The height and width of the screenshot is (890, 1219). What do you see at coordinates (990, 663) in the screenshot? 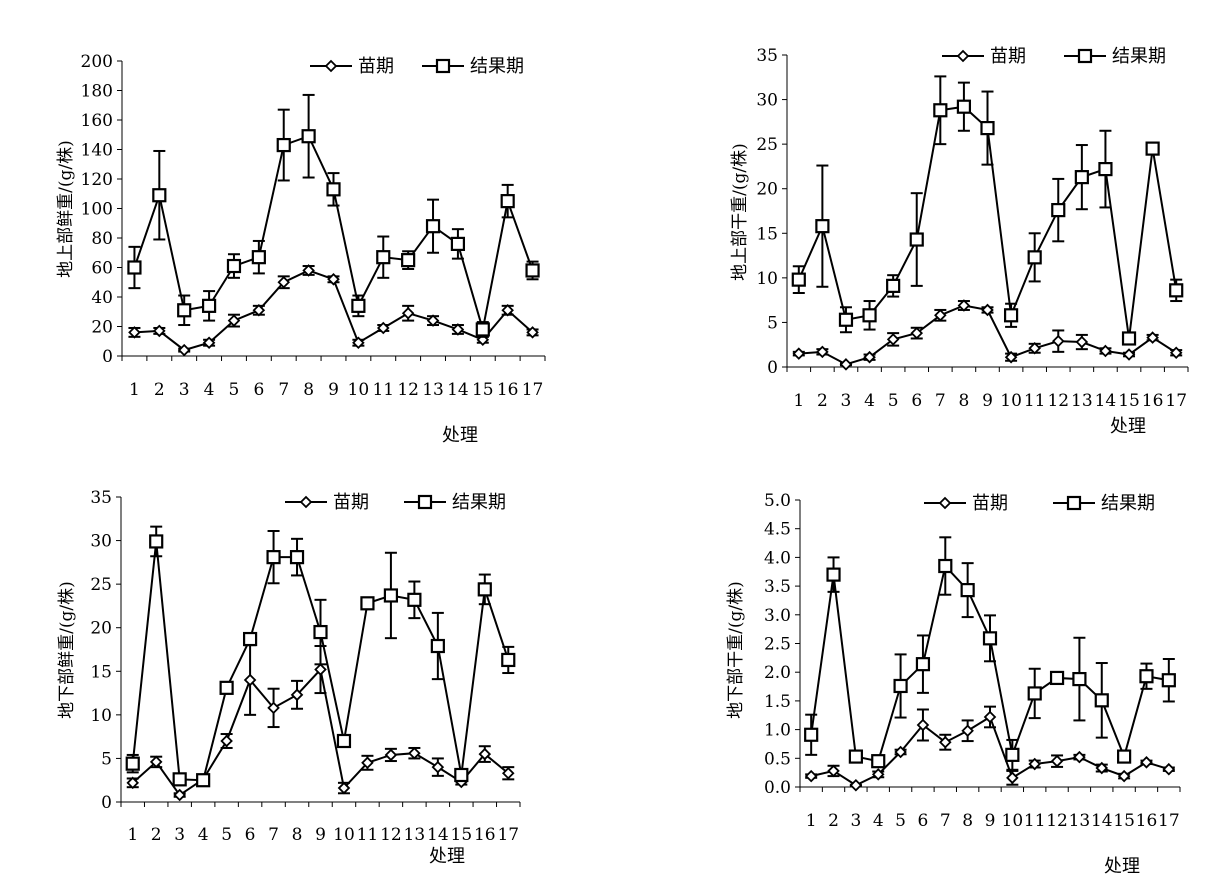
I see `series-line` at bounding box center [990, 663].